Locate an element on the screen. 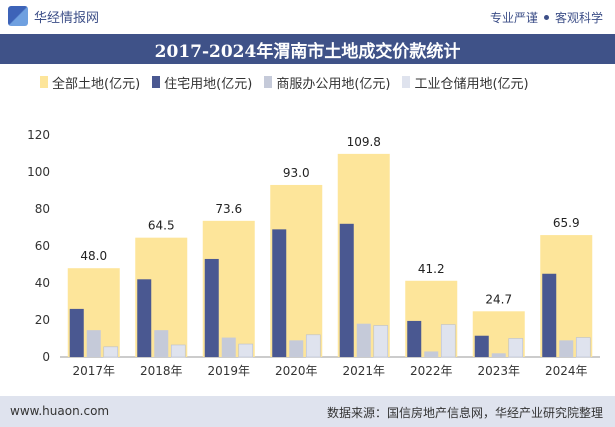 The image size is (615, 427). x-tick-label: 2021年 is located at coordinates (363, 371).